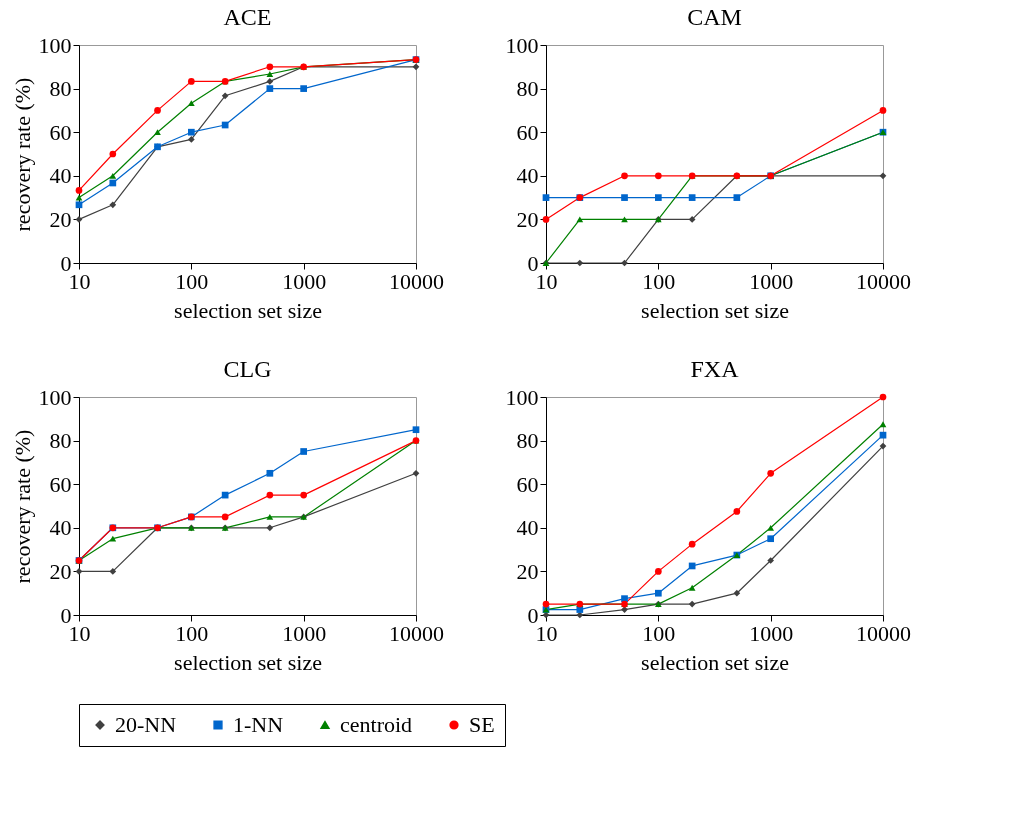 This screenshot has height=821, width=1017. What do you see at coordinates (247, 17) in the screenshot?
I see `chart-title: ACE` at bounding box center [247, 17].